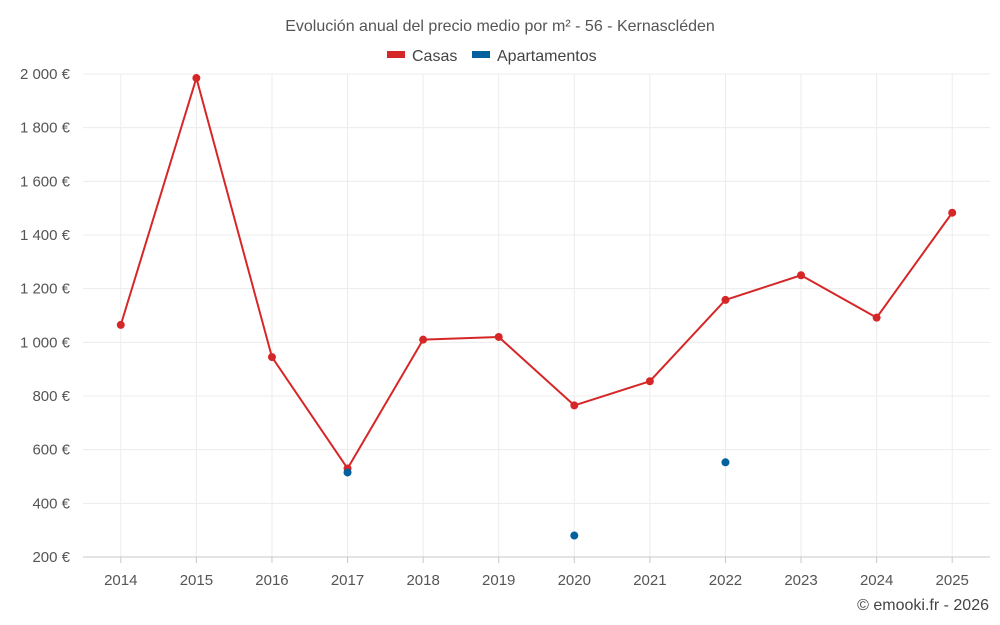  Describe the element at coordinates (923, 605) in the screenshot. I see `credit-text: © emooki.fr - 2026` at that location.